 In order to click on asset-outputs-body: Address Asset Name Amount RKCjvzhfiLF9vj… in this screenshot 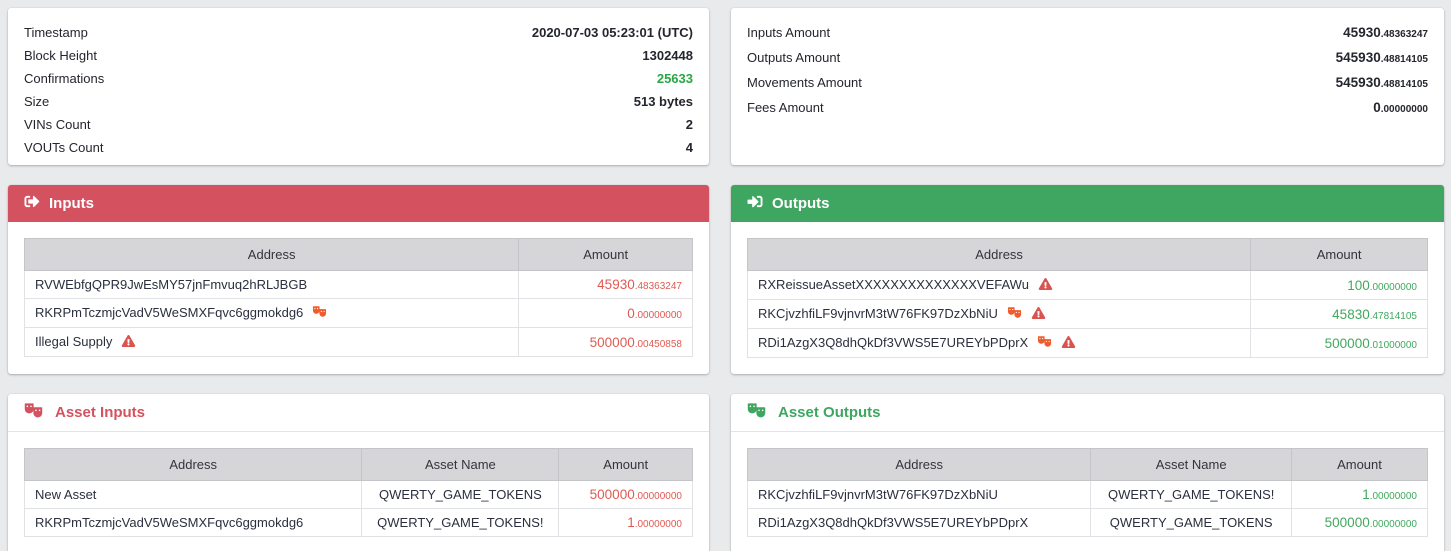, I will do `click(1087, 491)`.